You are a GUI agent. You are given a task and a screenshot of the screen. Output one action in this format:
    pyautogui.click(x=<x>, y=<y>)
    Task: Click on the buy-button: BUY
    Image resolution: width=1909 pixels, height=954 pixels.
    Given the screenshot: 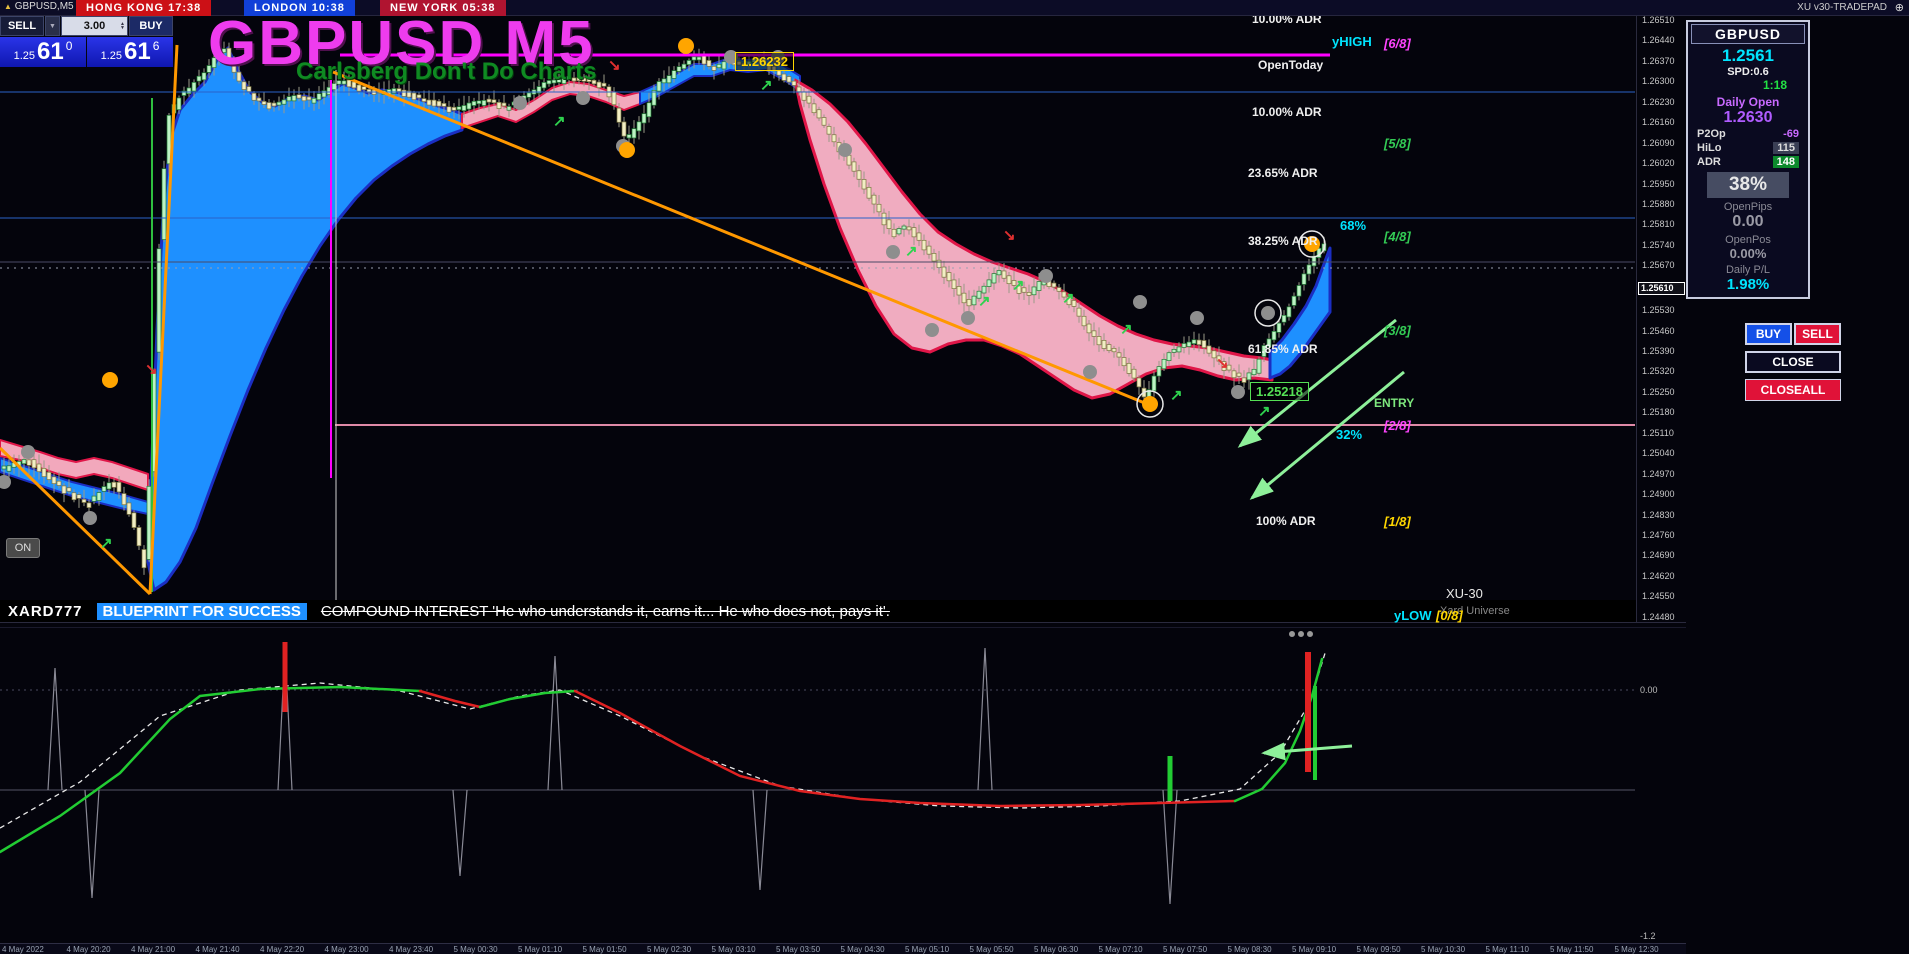 What is the action you would take?
    pyautogui.click(x=151, y=26)
    